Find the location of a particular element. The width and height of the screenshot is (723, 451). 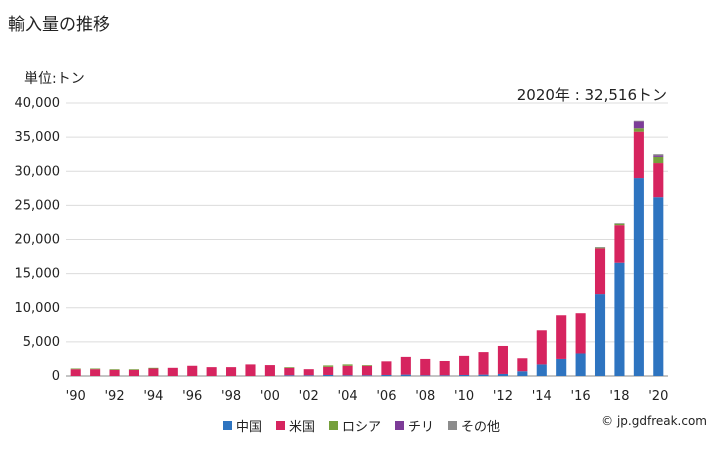

x-tick-label: '18 is located at coordinates (619, 396).